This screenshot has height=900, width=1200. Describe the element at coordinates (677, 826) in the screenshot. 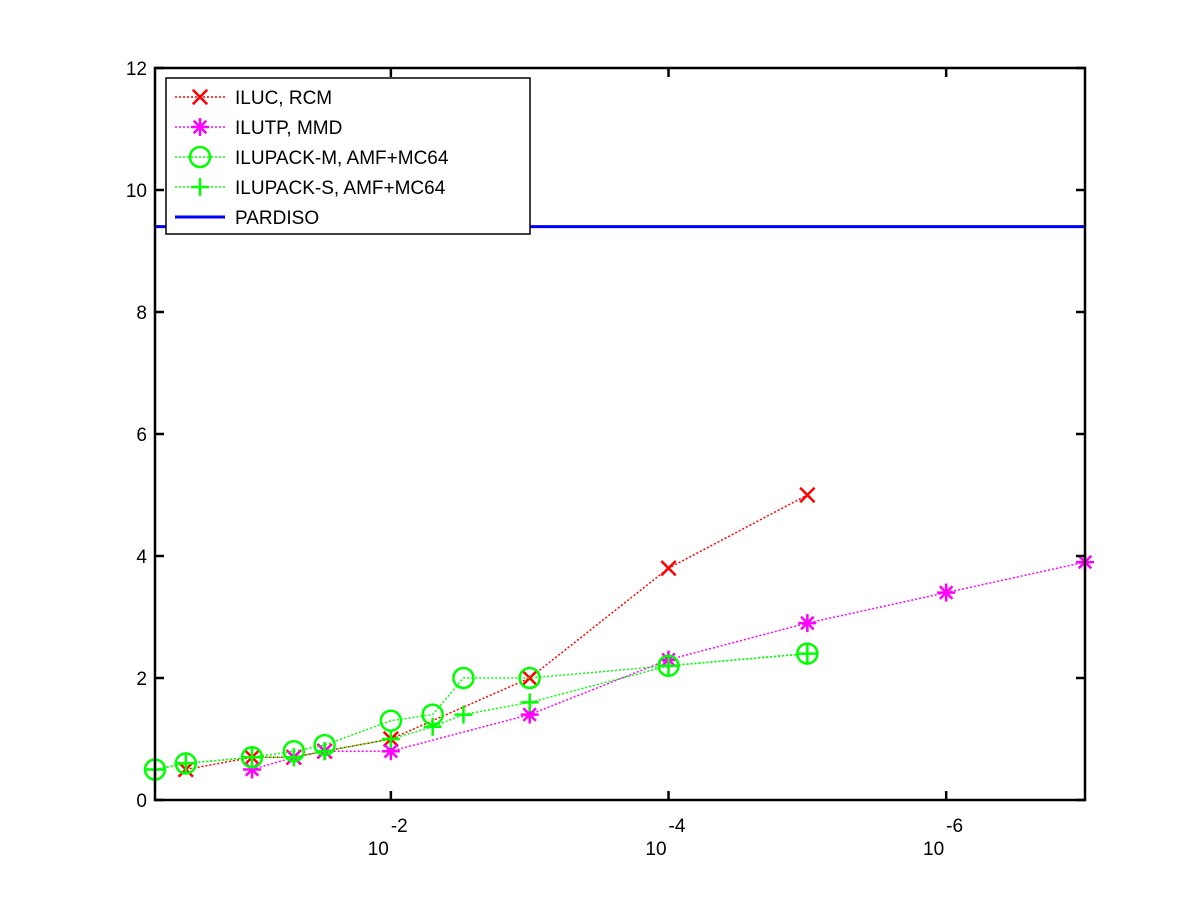

I see `x-tick-label-exponent: -4` at that location.